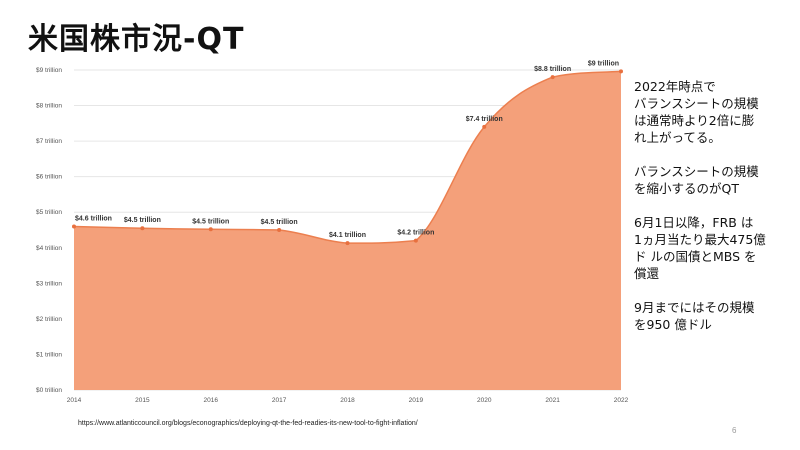 This screenshot has width=800, height=450. I want to click on data-label: $4.2 trillion, so click(415, 233).